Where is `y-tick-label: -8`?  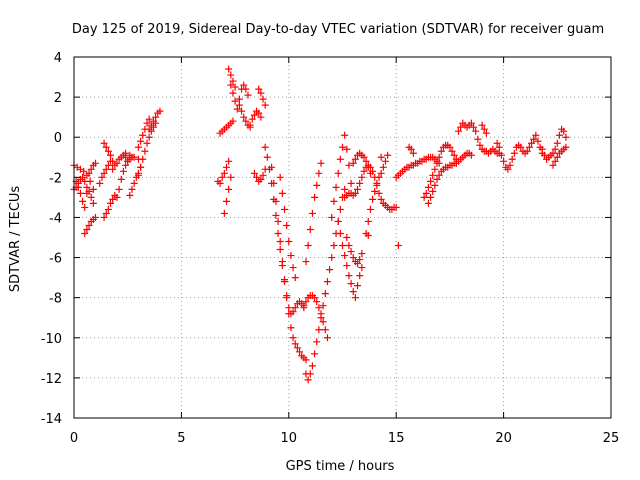 y-tick-label: -8 is located at coordinates (55, 299).